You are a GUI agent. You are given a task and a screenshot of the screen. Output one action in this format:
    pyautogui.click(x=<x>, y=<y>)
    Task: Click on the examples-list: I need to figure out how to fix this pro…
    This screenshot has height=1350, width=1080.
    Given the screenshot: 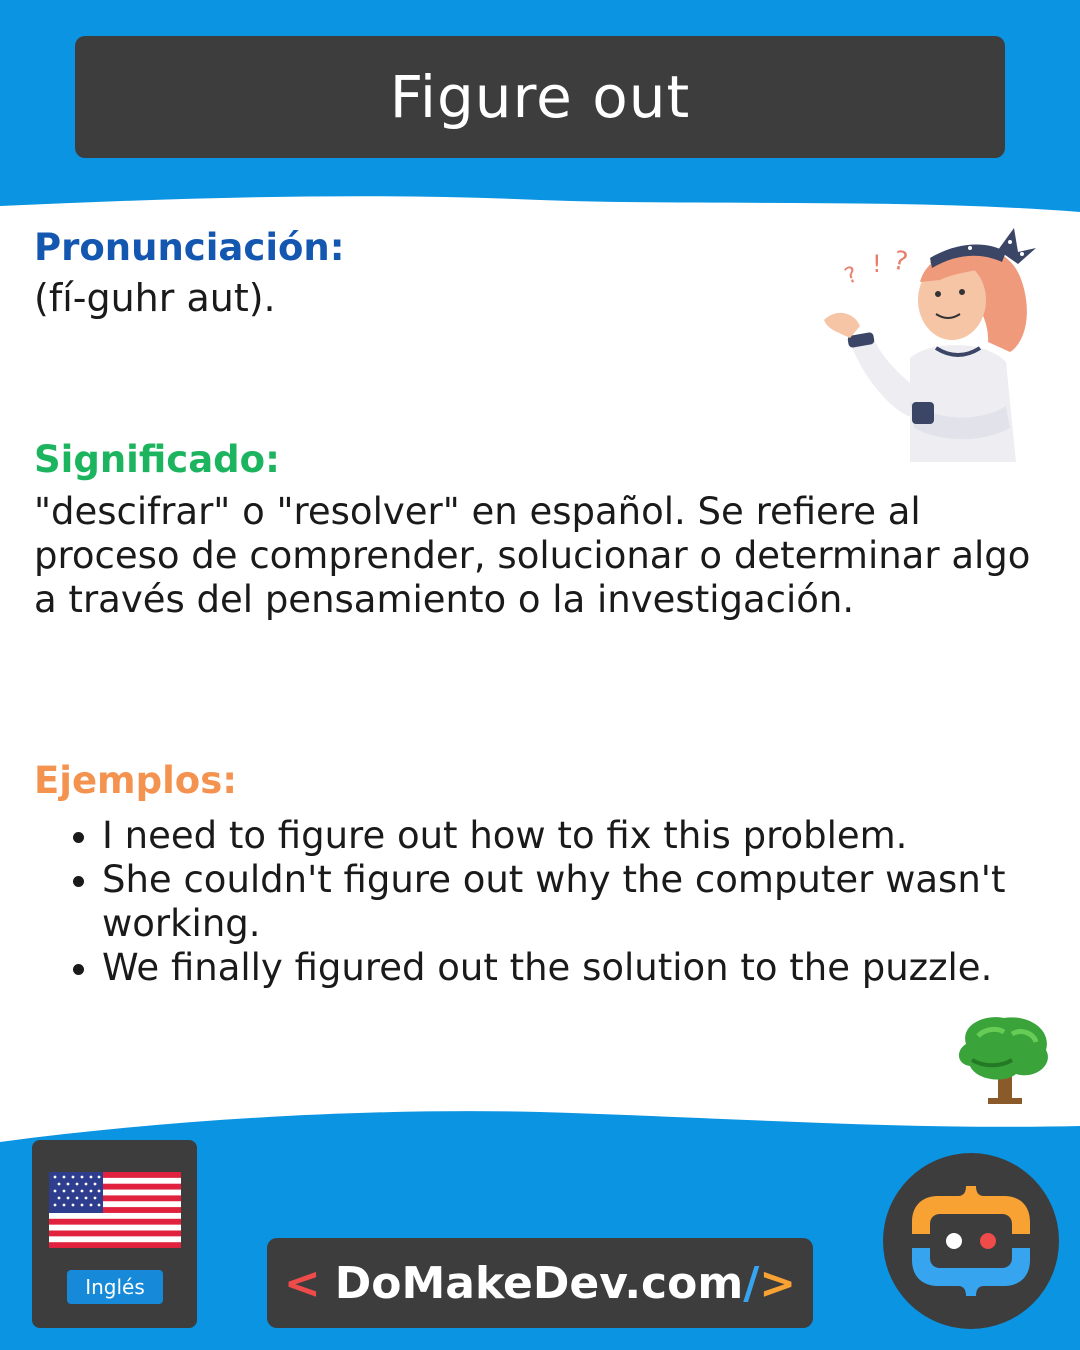 What is the action you would take?
    pyautogui.click(x=561, y=902)
    